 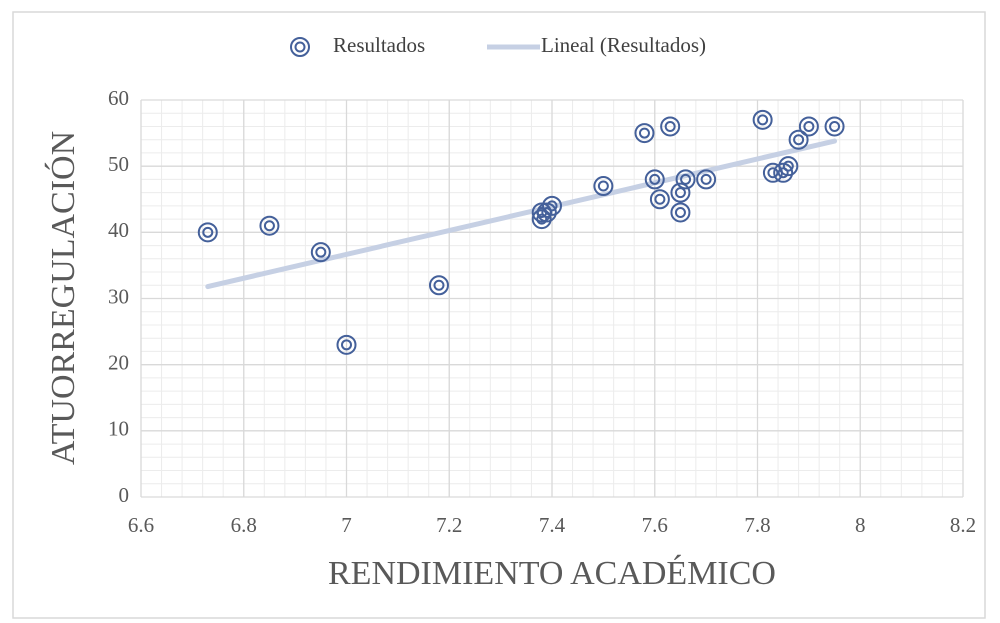 I want to click on y-tick-label: 0, so click(x=124, y=495).